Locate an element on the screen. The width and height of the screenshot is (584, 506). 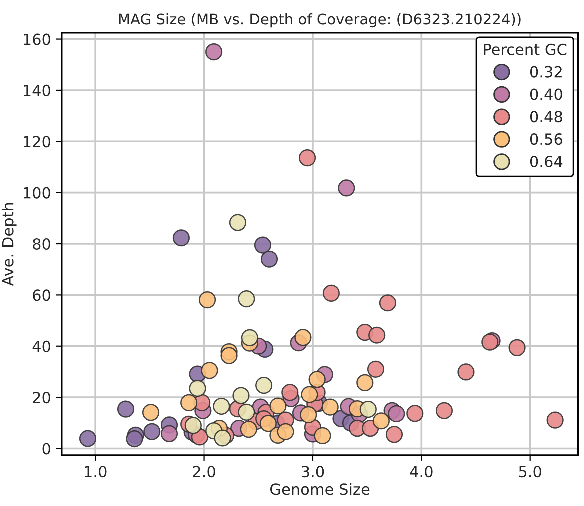
y-tick-label: 40 is located at coordinates (41, 346).